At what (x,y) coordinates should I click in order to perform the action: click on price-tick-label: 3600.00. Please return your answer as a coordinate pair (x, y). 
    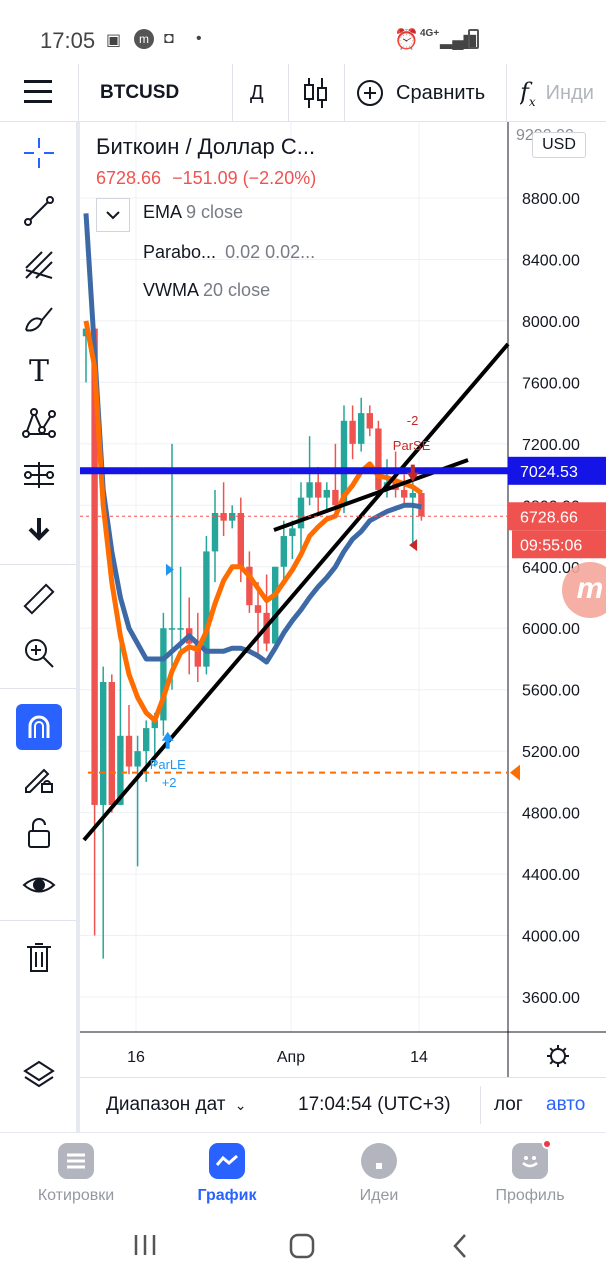
    Looking at the image, I should click on (551, 998).